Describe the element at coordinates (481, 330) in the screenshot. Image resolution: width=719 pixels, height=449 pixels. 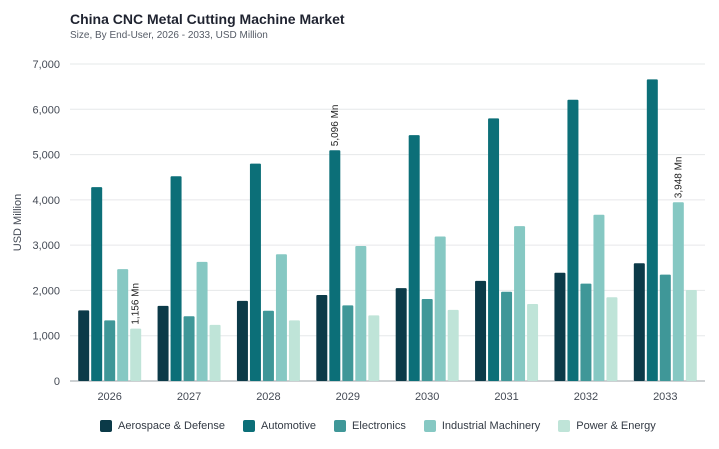
I see `bar-aerospace-defense-2031` at that location.